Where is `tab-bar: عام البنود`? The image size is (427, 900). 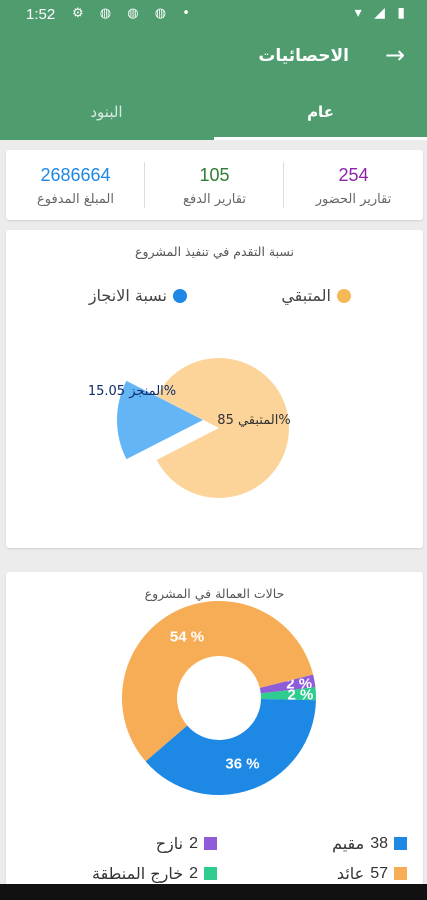
tab-bar: عام البنود is located at coordinates (213, 114).